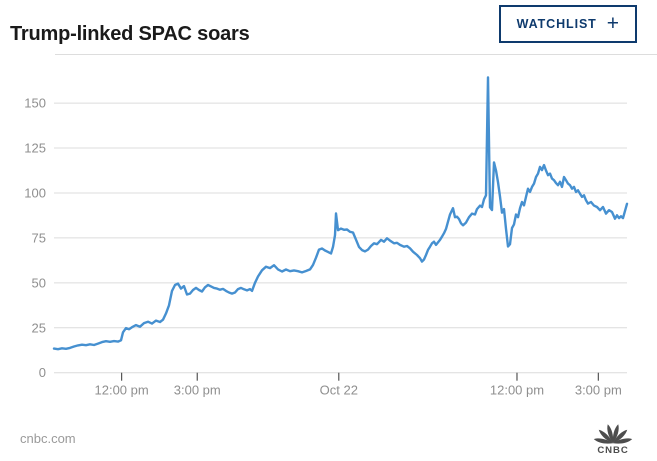 This screenshot has height=461, width=657. Describe the element at coordinates (39, 282) in the screenshot. I see `y-tick-label: 50` at that location.